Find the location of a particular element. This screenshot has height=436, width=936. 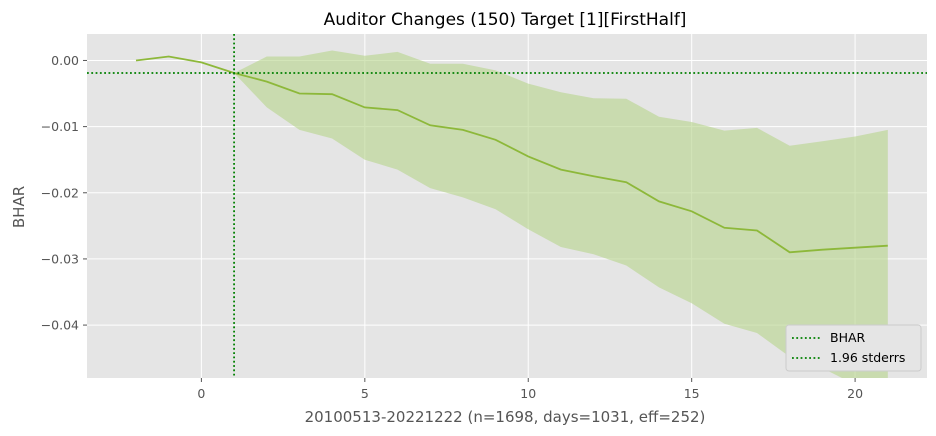

y-tick-label: −0.01 is located at coordinates (60, 126).